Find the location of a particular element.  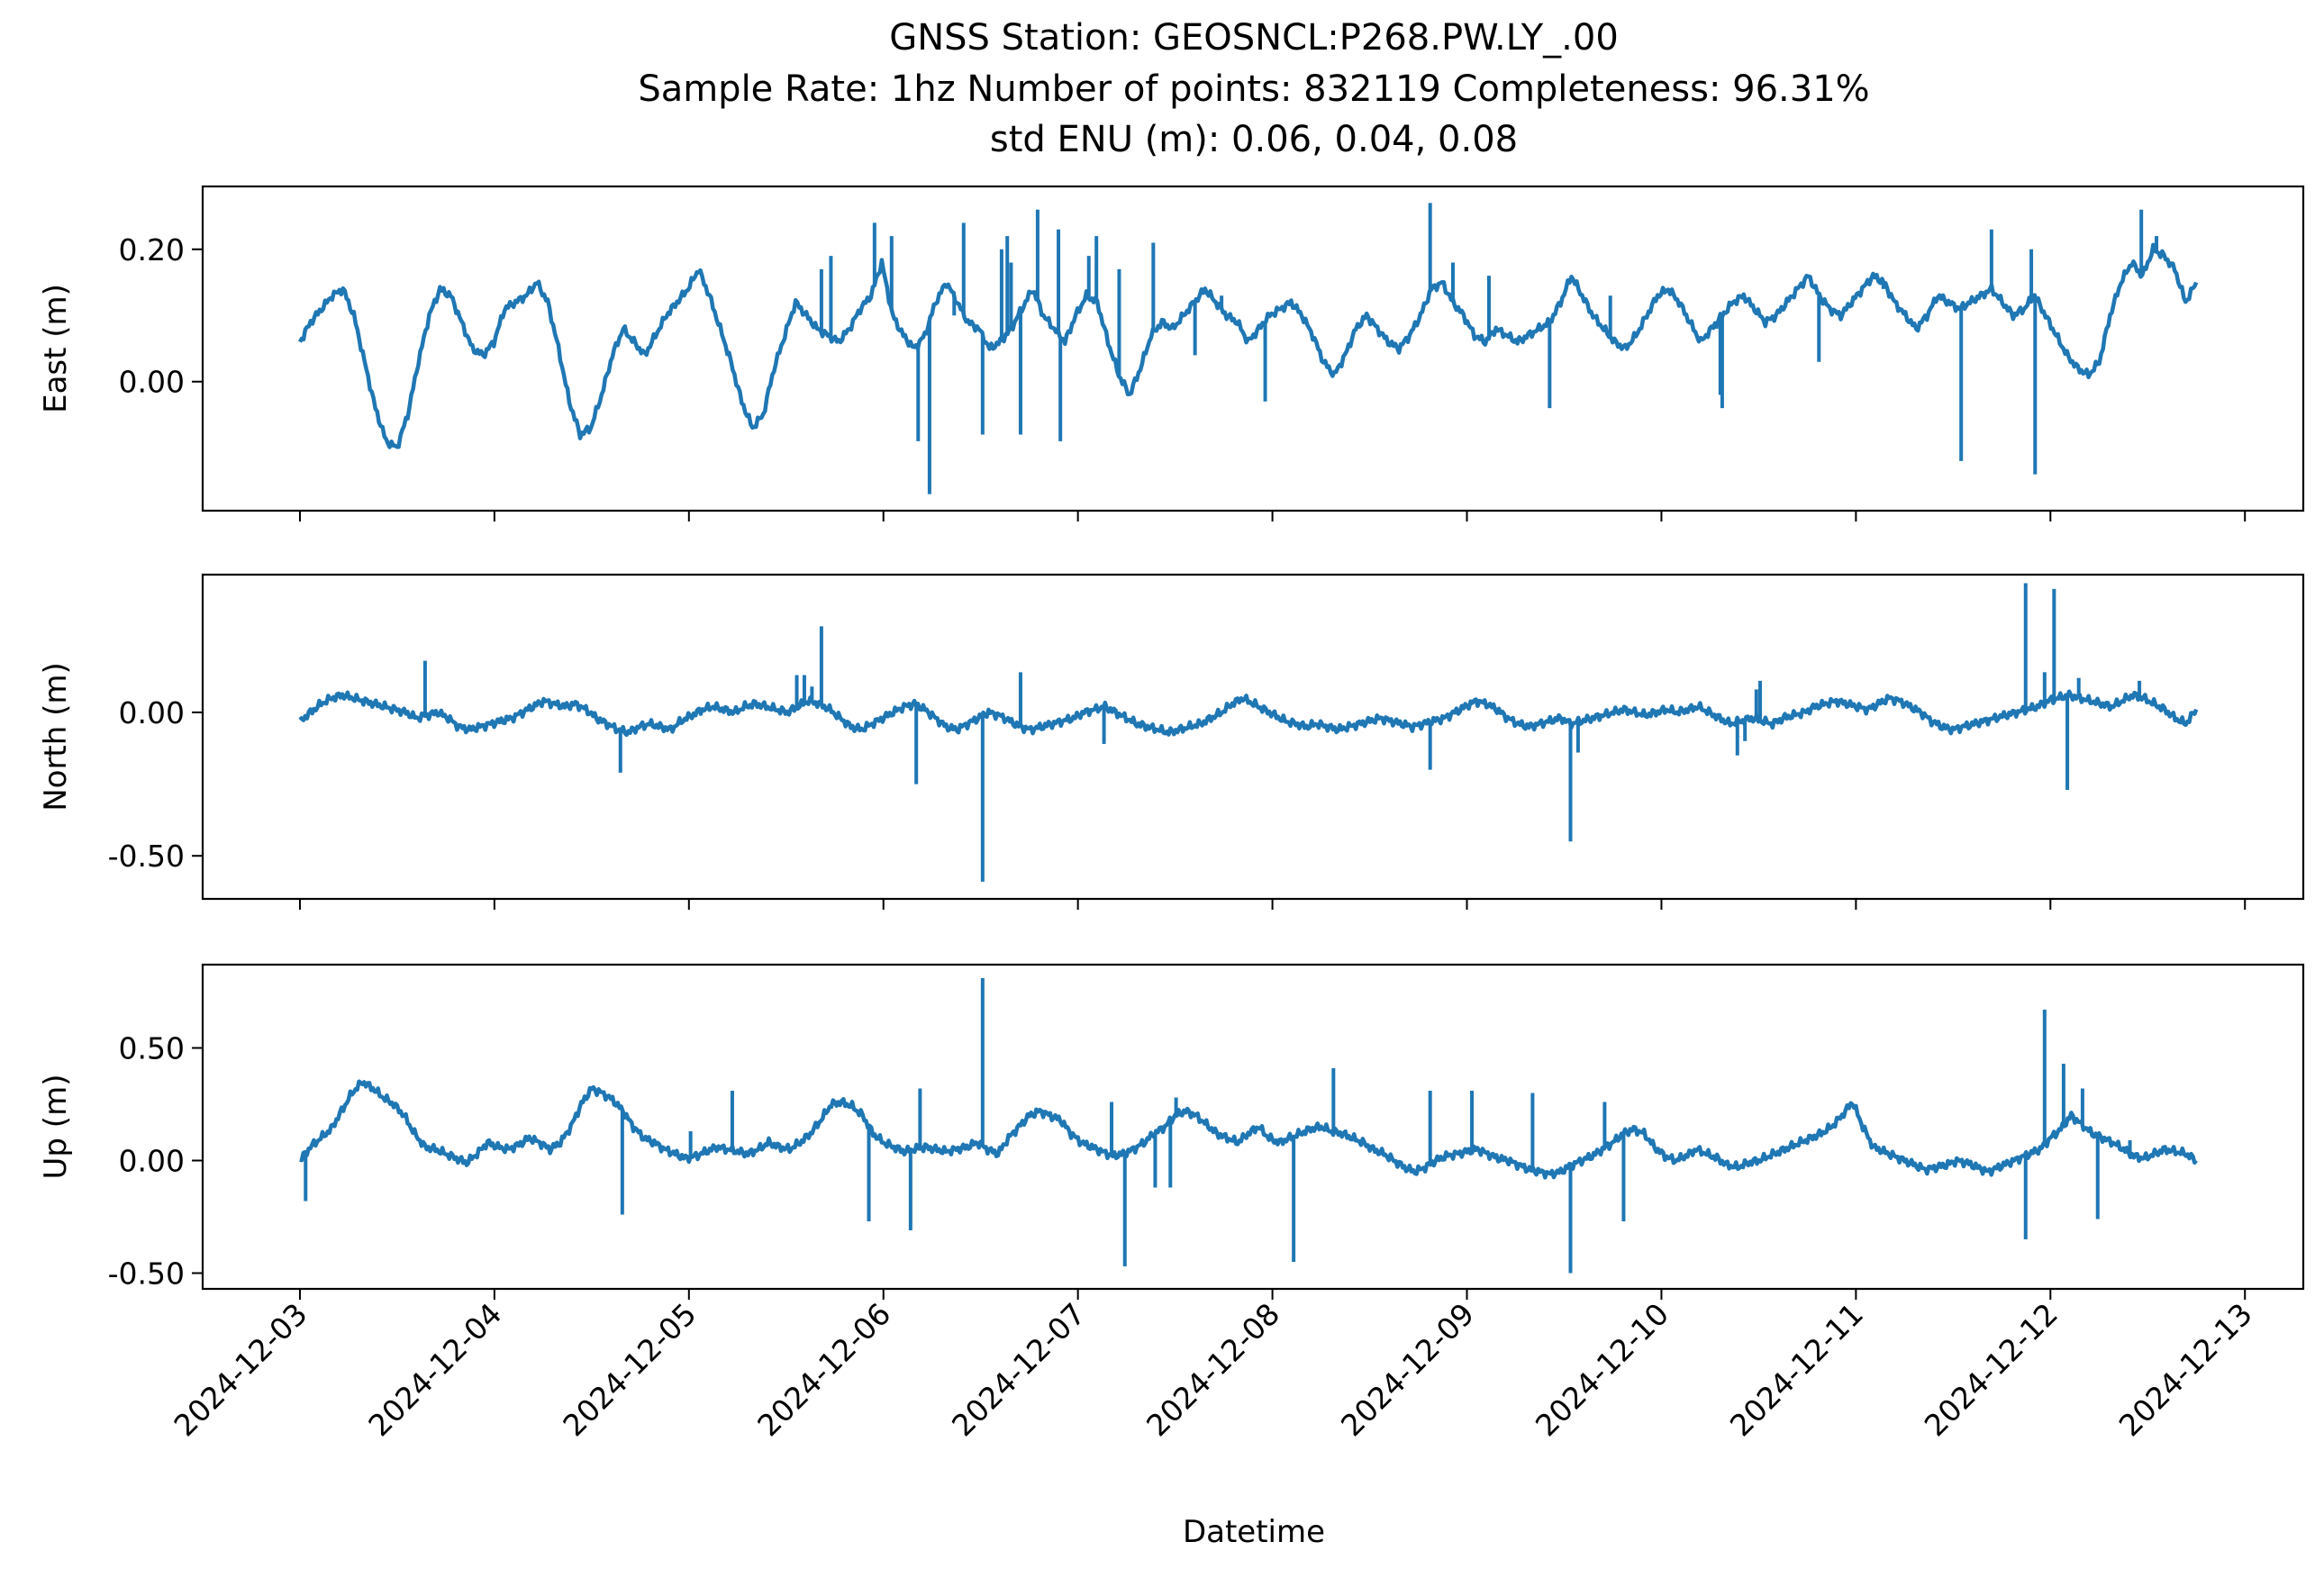

y-tick-label: 0.20 is located at coordinates (152, 250).